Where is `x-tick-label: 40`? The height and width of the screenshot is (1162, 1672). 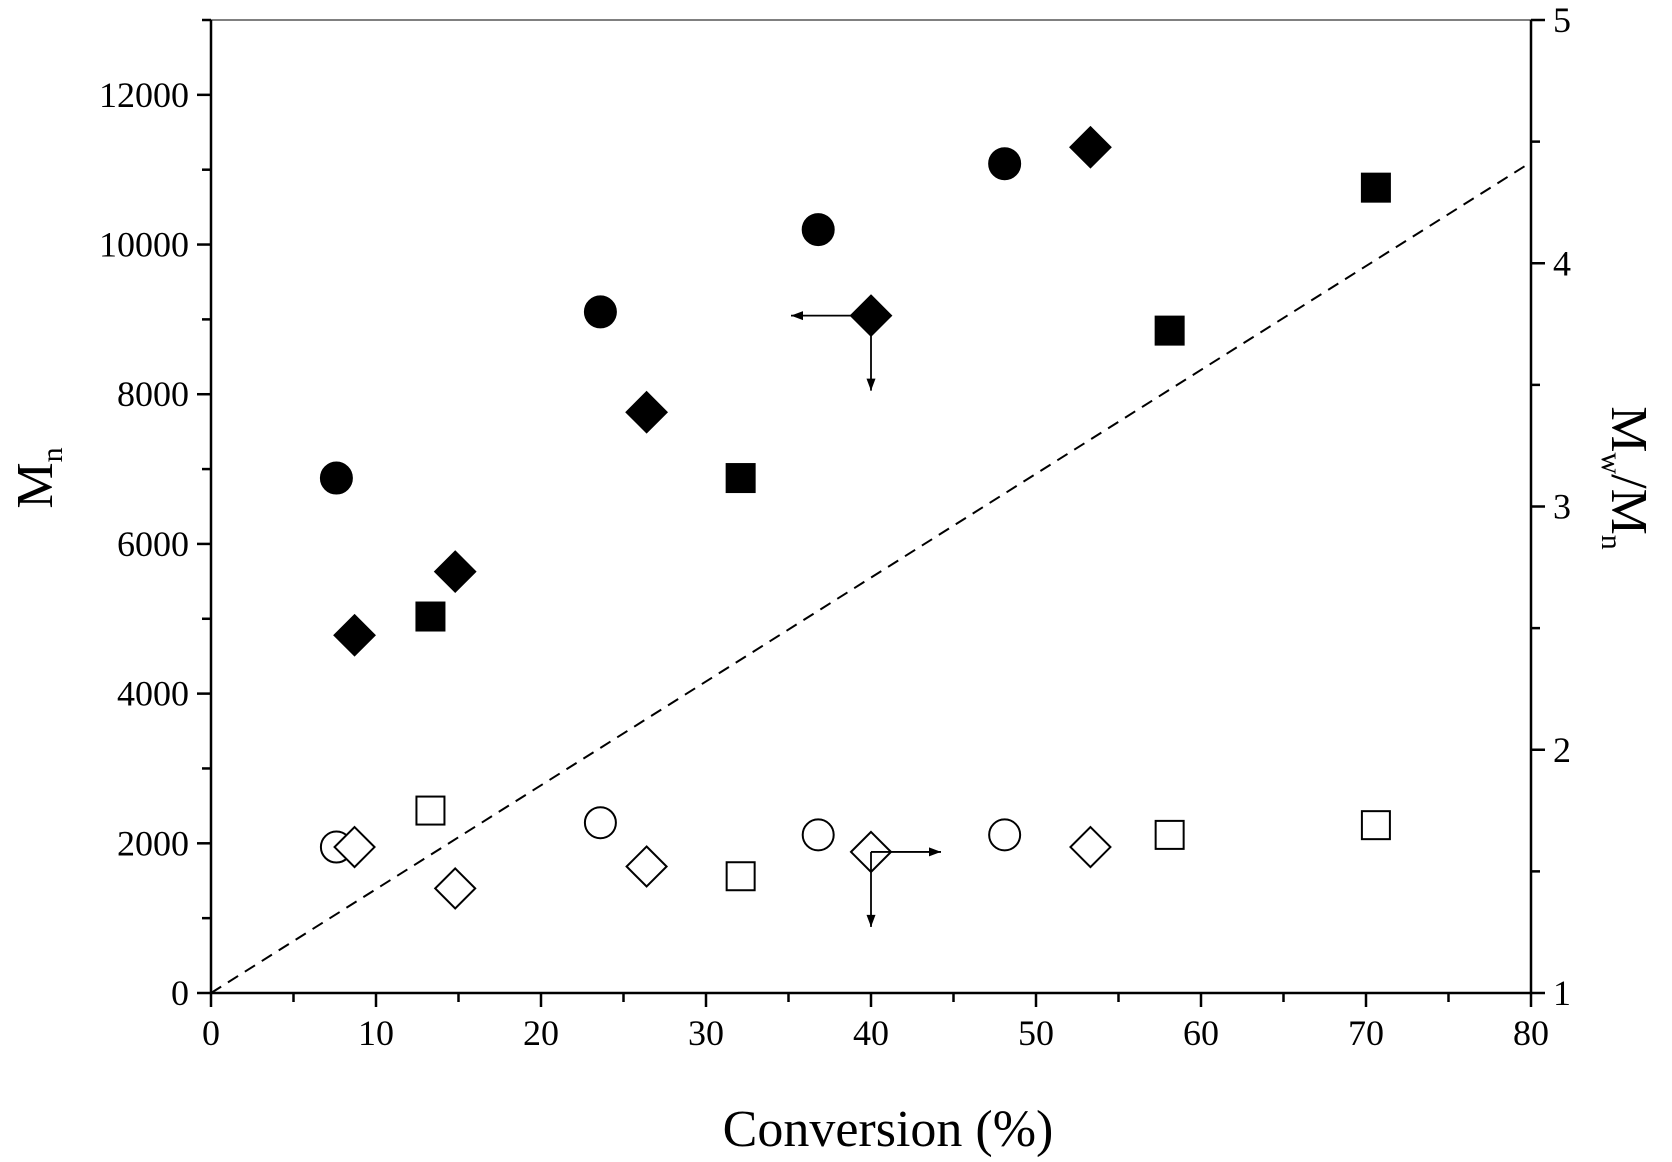 x-tick-label: 40 is located at coordinates (871, 1033).